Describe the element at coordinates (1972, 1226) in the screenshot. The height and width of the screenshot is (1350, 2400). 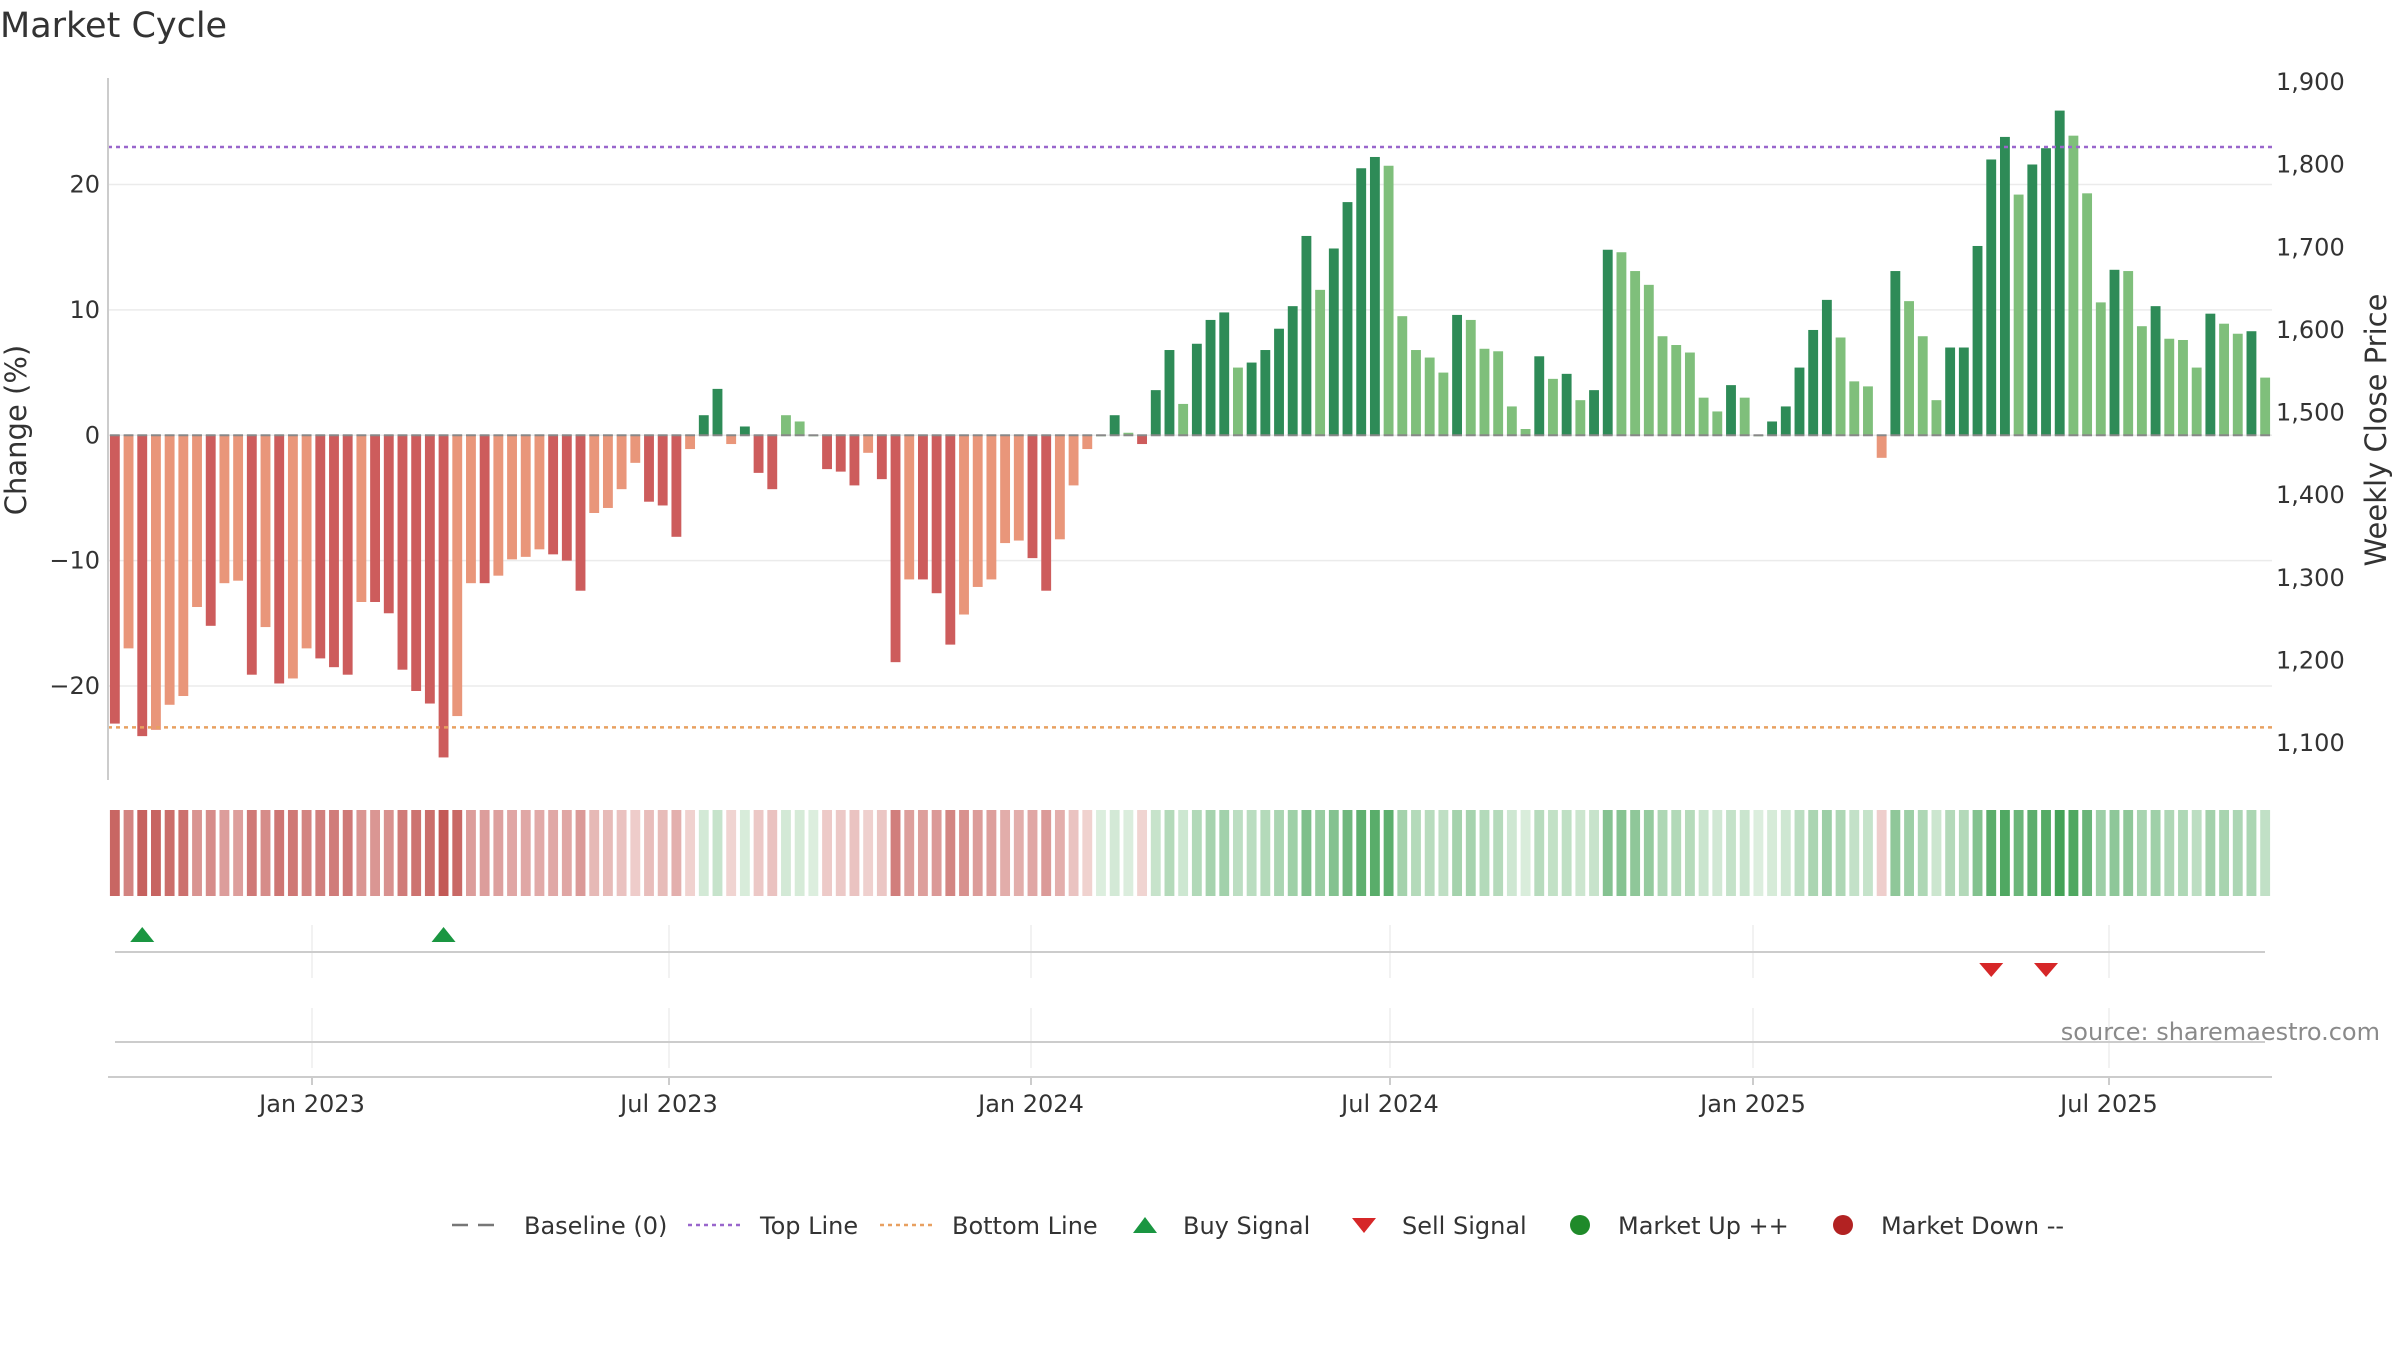
I see `legend-label: Market Down --` at that location.